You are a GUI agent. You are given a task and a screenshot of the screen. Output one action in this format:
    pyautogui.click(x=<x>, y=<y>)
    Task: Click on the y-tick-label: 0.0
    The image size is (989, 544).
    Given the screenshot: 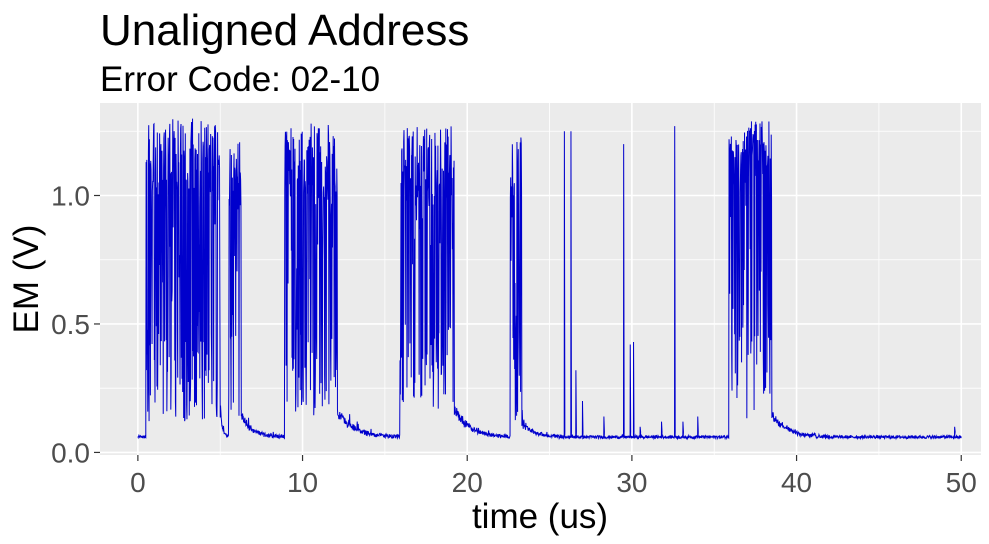 What is the action you would take?
    pyautogui.click(x=70, y=452)
    